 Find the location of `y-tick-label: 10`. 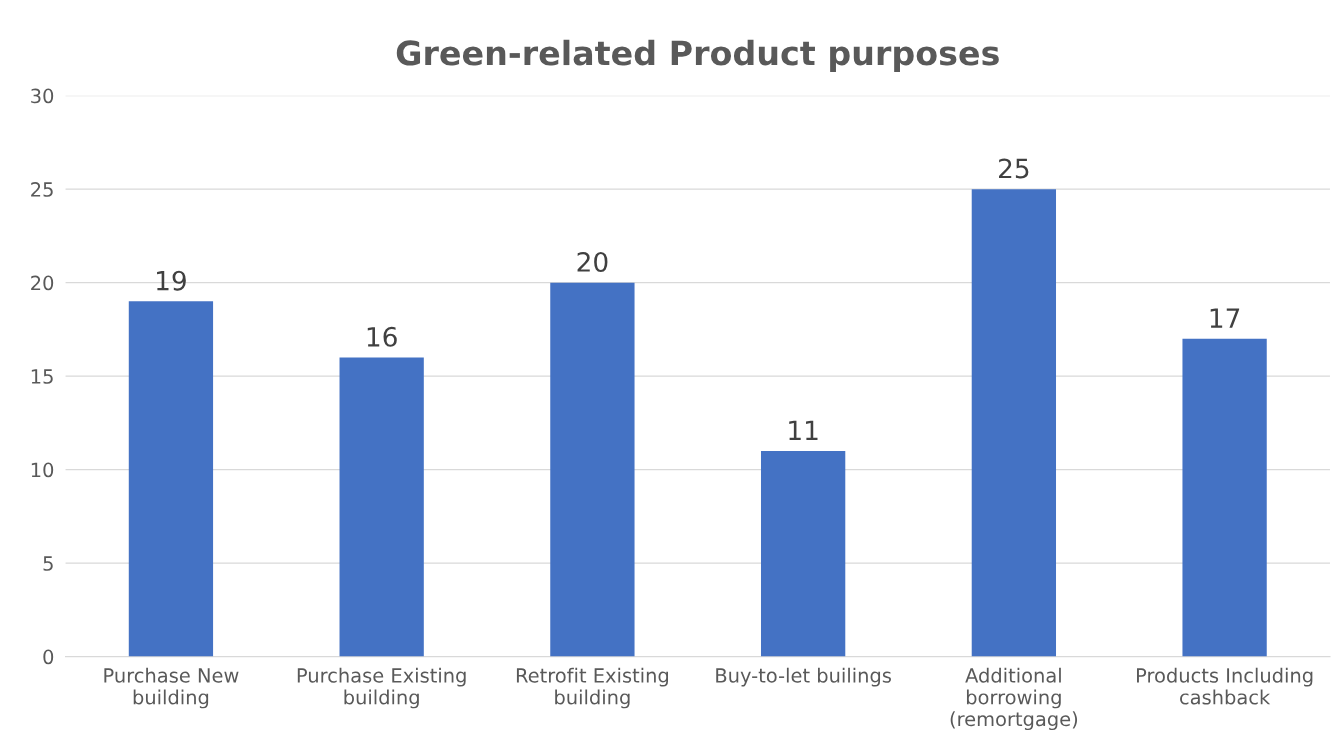

y-tick-label: 10 is located at coordinates (42, 470).